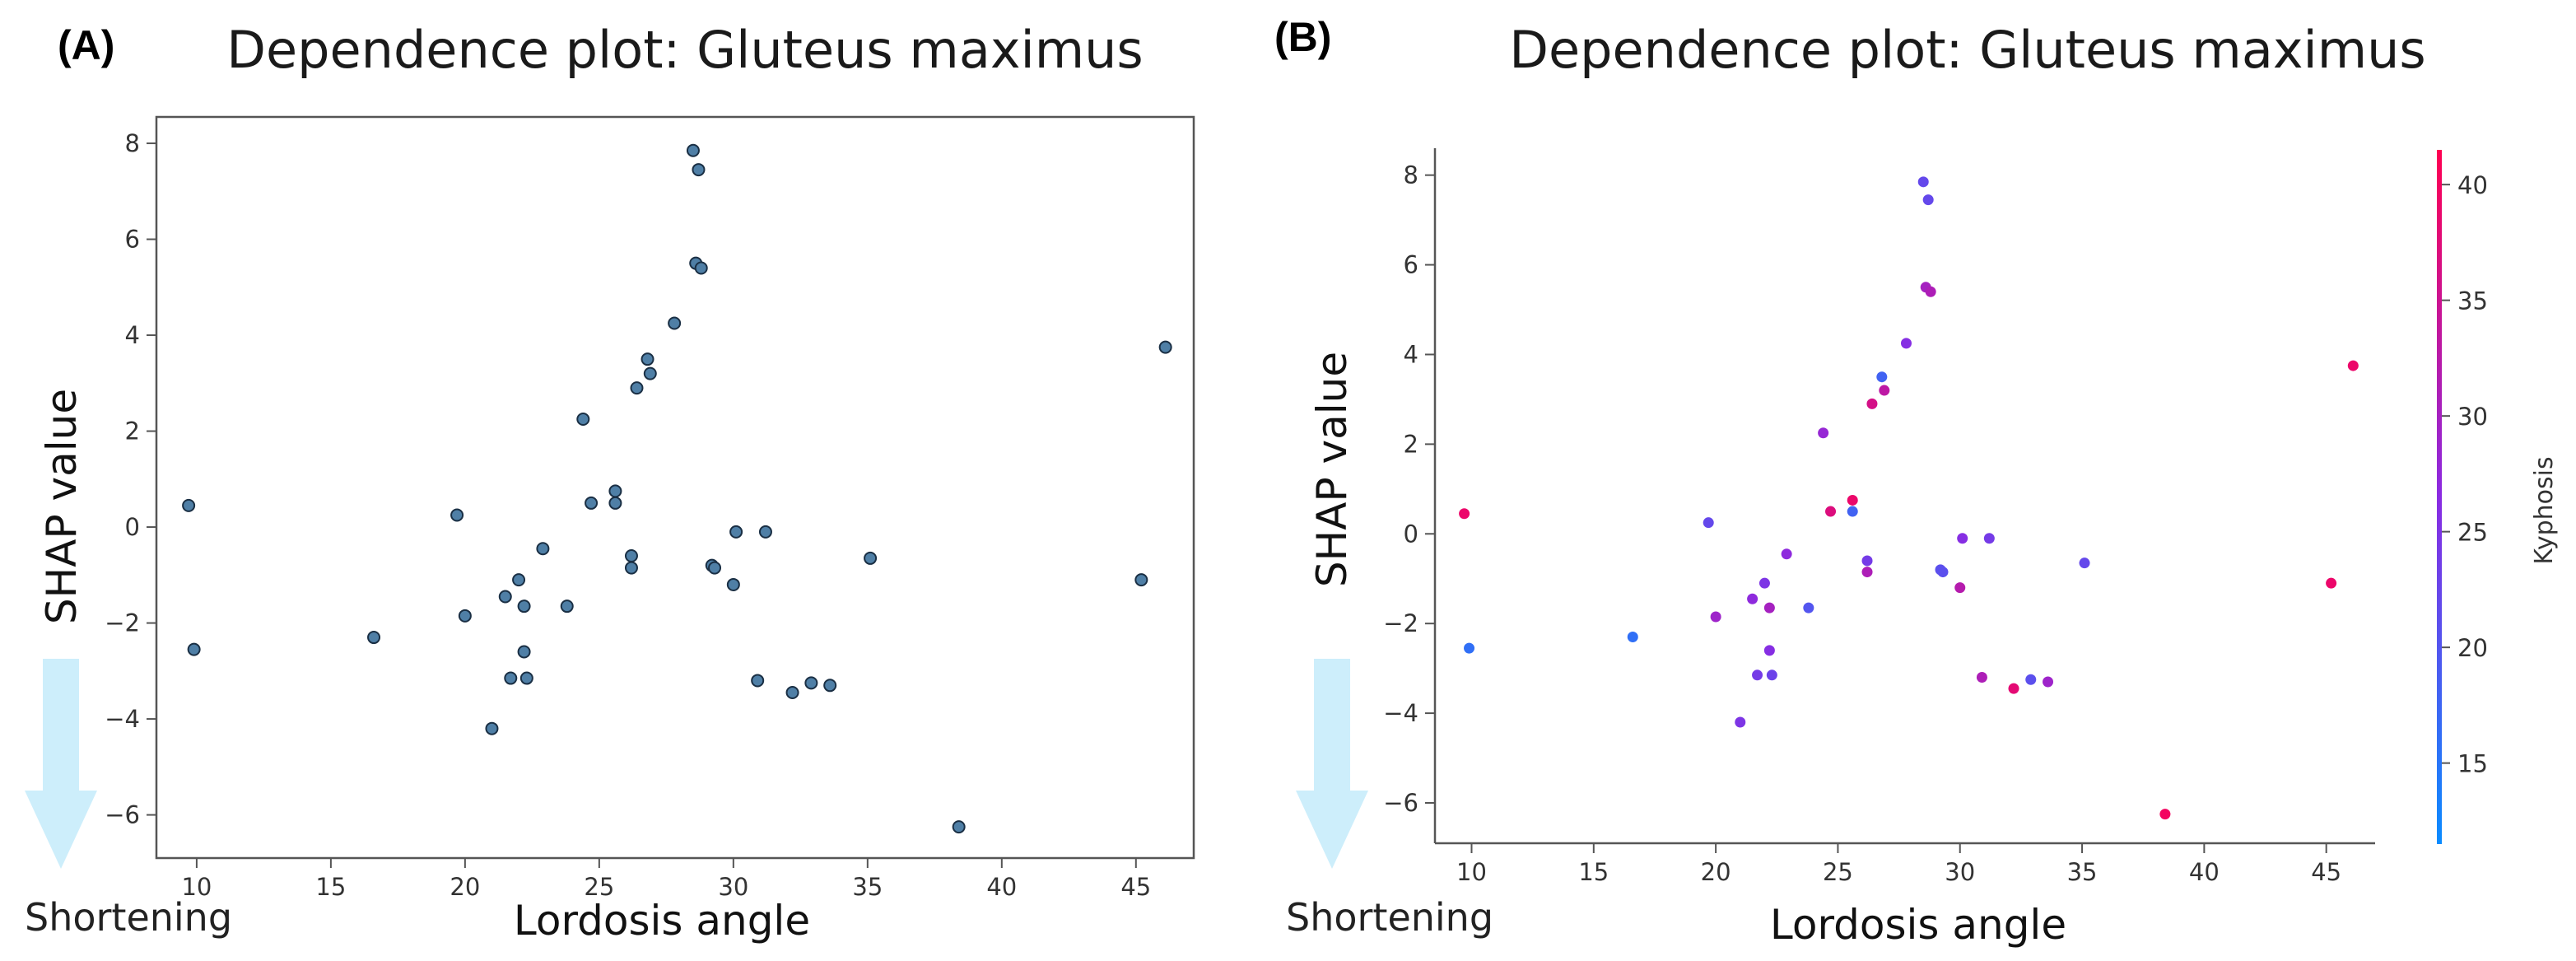 This screenshot has width=2576, height=961. What do you see at coordinates (1389, 917) in the screenshot?
I see `panel-b-shortening-label: Shortening` at bounding box center [1389, 917].